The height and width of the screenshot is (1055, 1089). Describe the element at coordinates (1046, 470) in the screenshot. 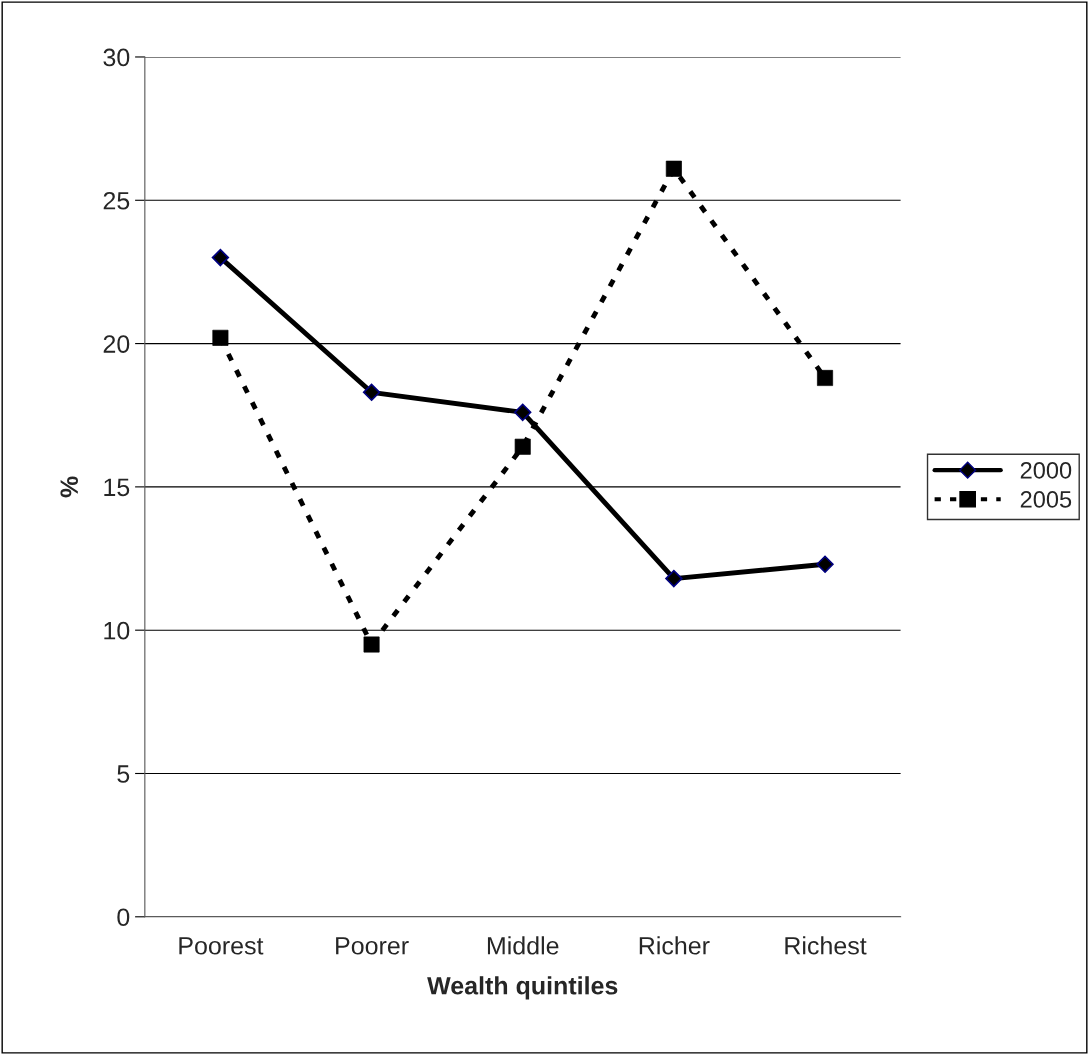

I see `legend-label: 2000` at that location.